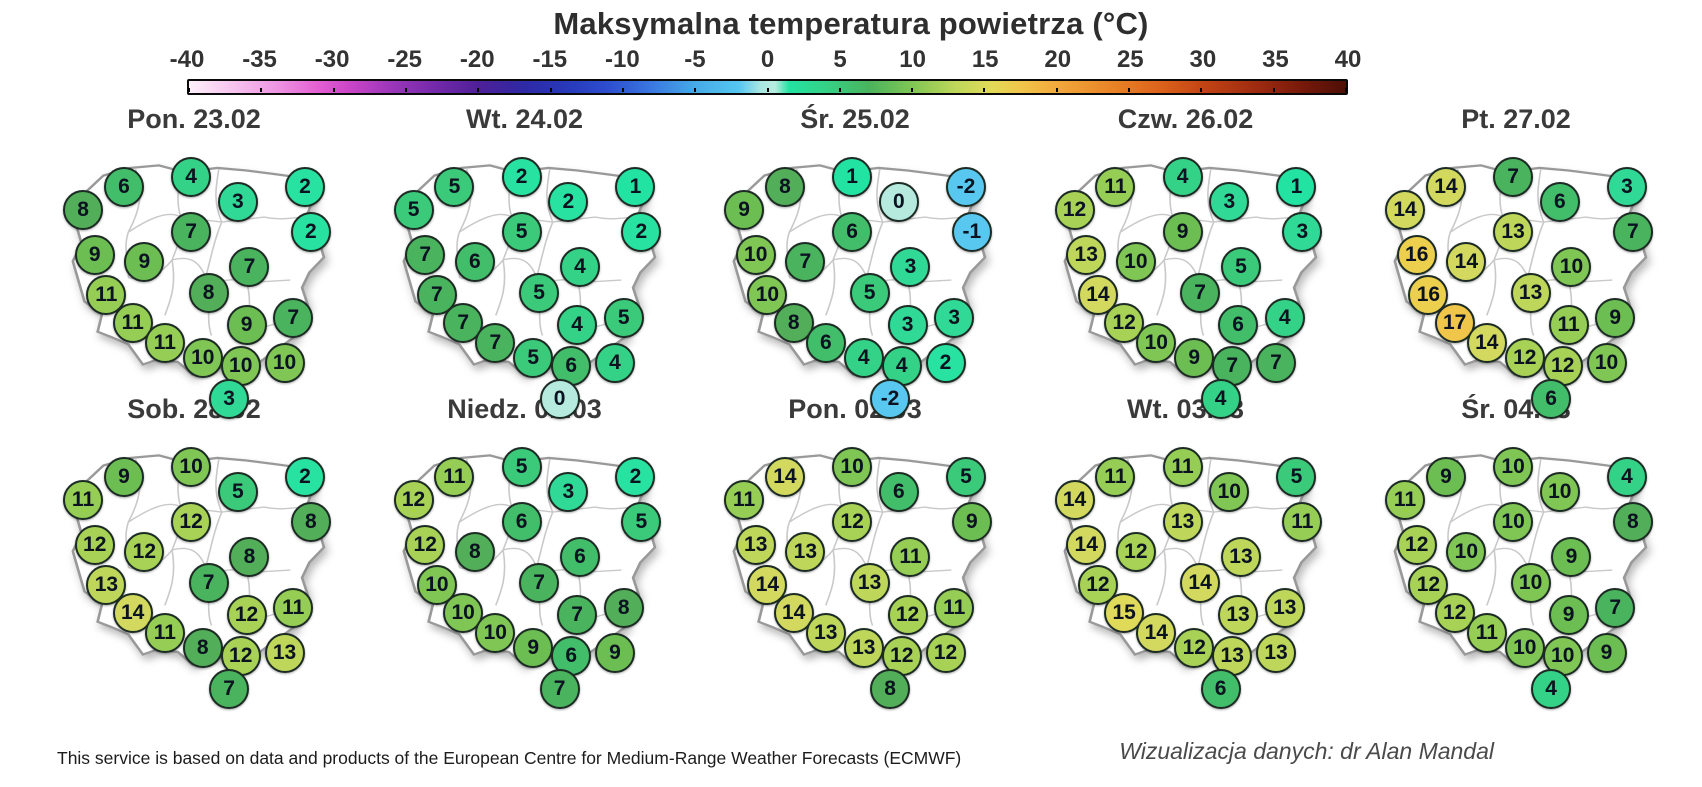  What do you see at coordinates (579, 267) in the screenshot?
I see `temperature-bubble: 4` at bounding box center [579, 267].